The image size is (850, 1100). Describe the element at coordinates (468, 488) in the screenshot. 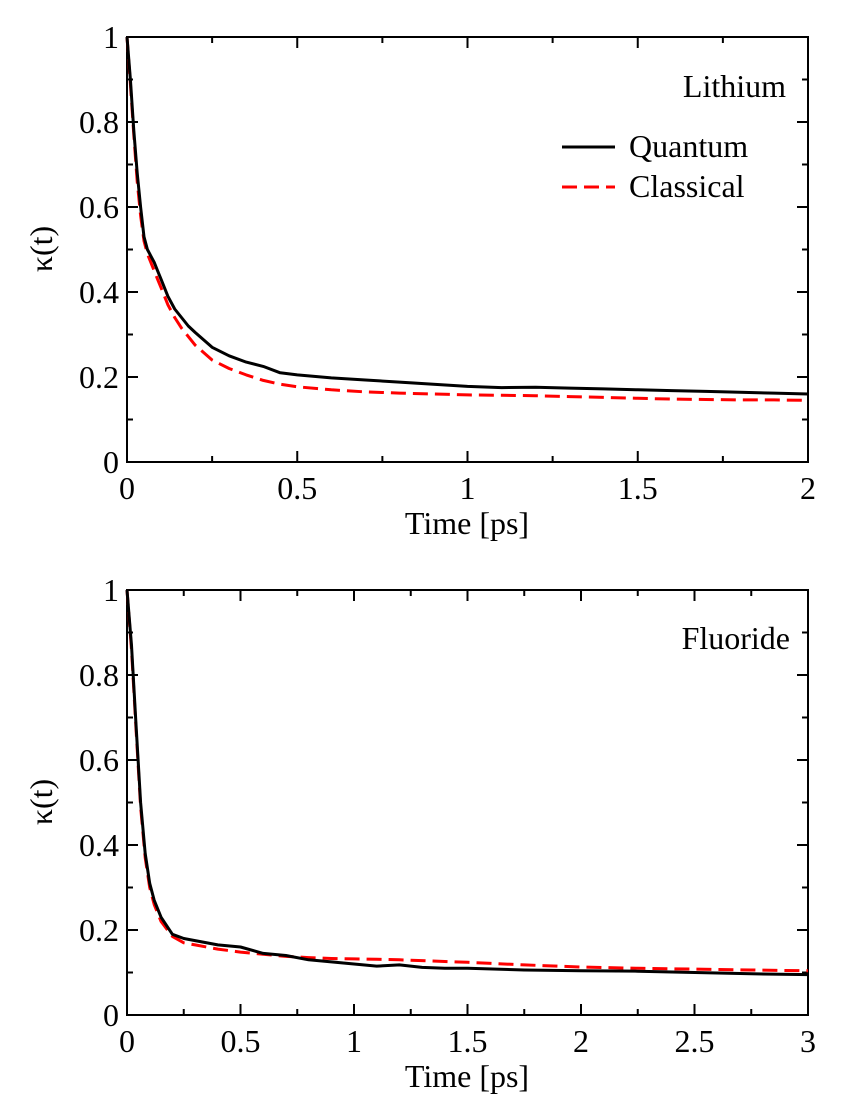

I see `lithium-x-tick-label: 1` at that location.